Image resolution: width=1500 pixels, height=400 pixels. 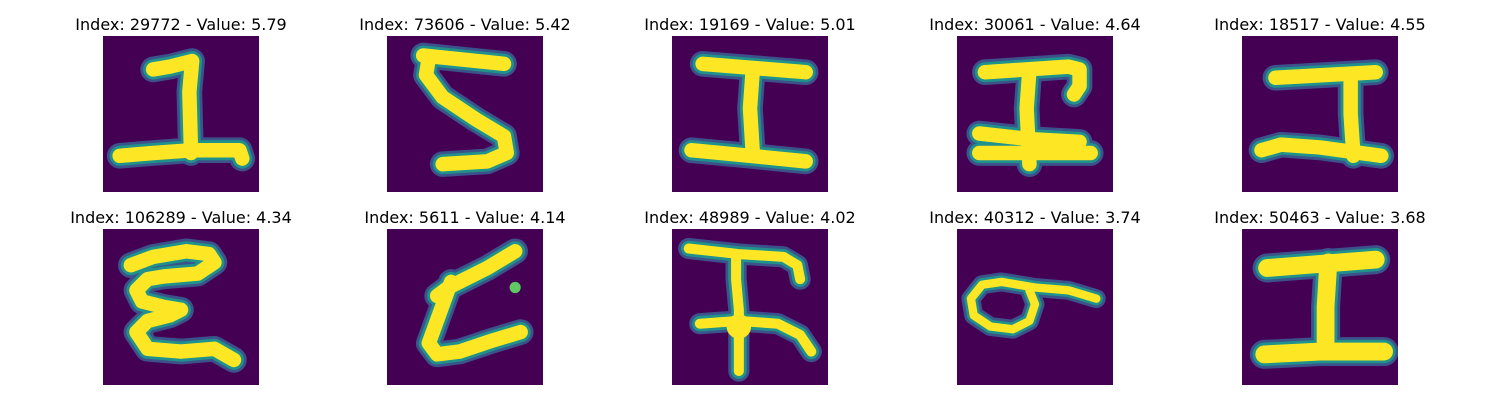 What do you see at coordinates (181, 24) in the screenshot?
I see `panel-title: Index: 29772 - Value: 5.79` at bounding box center [181, 24].